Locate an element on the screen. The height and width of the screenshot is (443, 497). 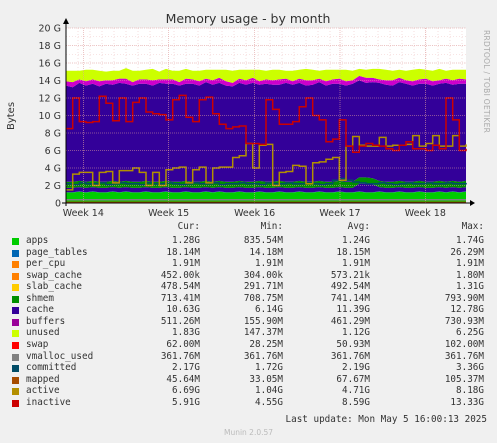
legend-value-avg: 1.91M is located at coordinates (356, 264).